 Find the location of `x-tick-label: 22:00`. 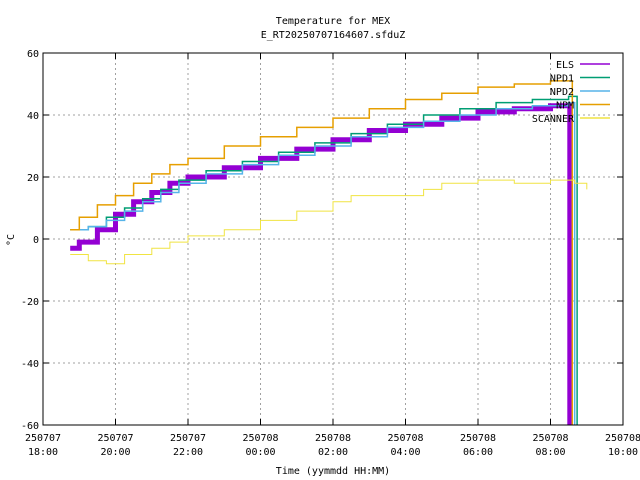

x-tick-label: 22:00 is located at coordinates (188, 452).